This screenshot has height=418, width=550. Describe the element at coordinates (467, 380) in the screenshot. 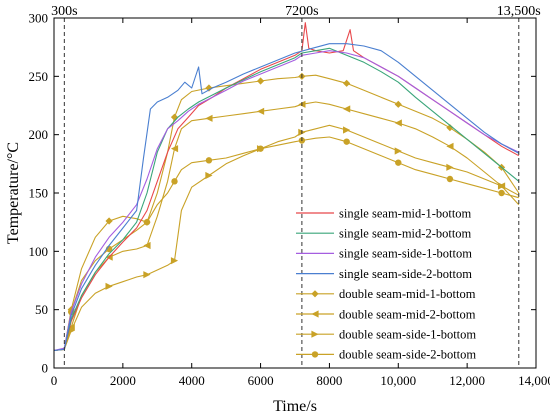

I see `x-tick-label: 12,000` at that location.